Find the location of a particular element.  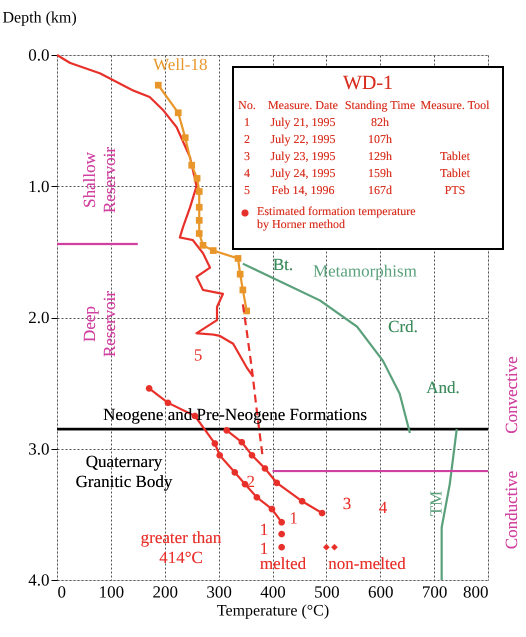

y-tick-label: 0.0 is located at coordinates (39, 55).